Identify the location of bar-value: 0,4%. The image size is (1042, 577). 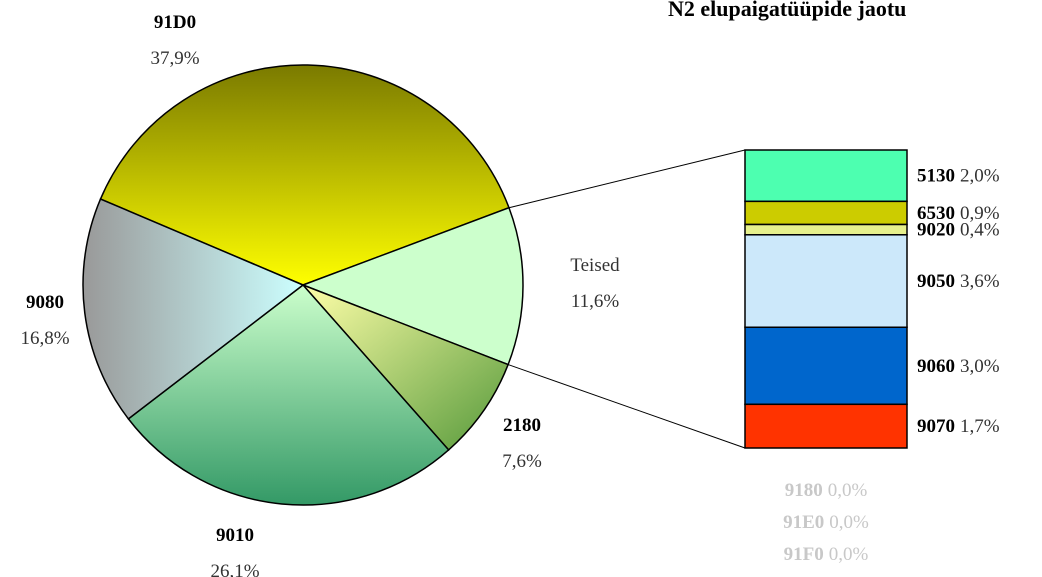
(980, 230).